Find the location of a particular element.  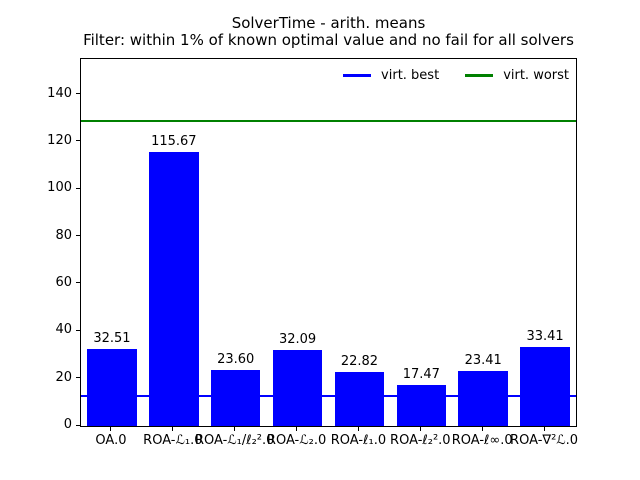

x-tick-label: ROA-ℒ₁/ℓ₂².0 is located at coordinates (234, 440).